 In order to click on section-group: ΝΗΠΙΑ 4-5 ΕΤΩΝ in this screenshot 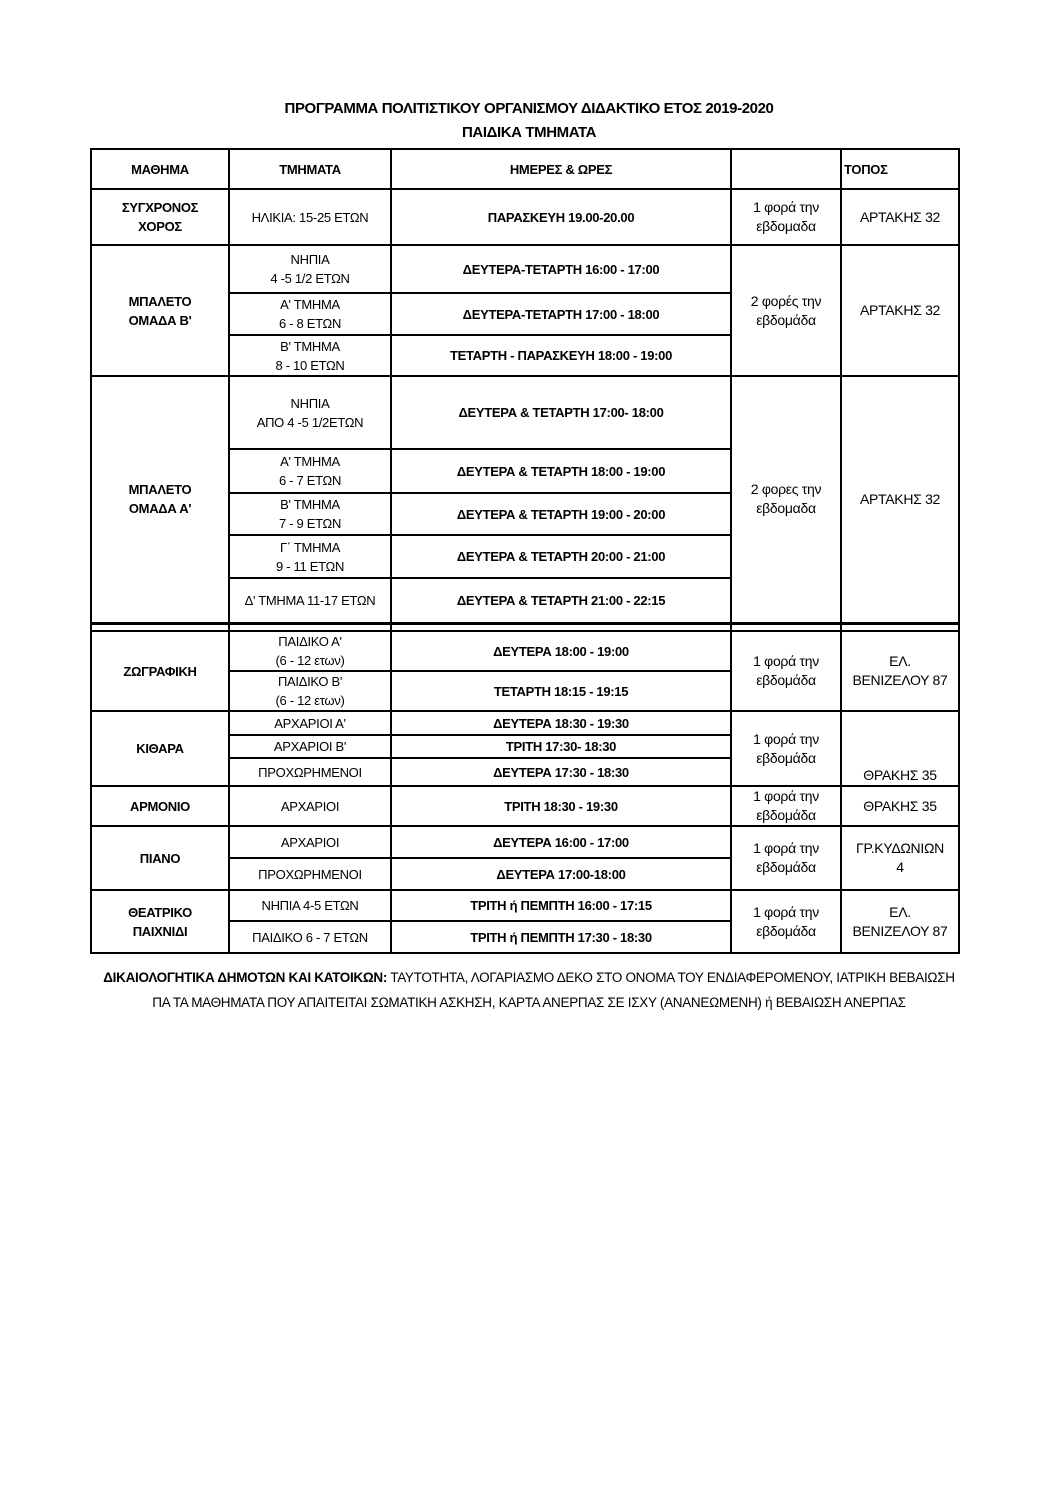, I will do `click(310, 905)`.